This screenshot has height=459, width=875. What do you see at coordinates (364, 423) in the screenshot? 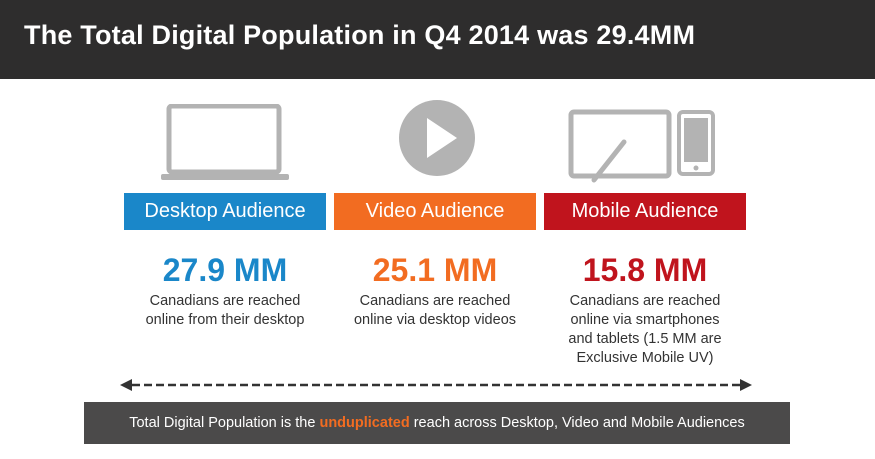
I see `footer-highlight: unduplicated` at bounding box center [364, 423].